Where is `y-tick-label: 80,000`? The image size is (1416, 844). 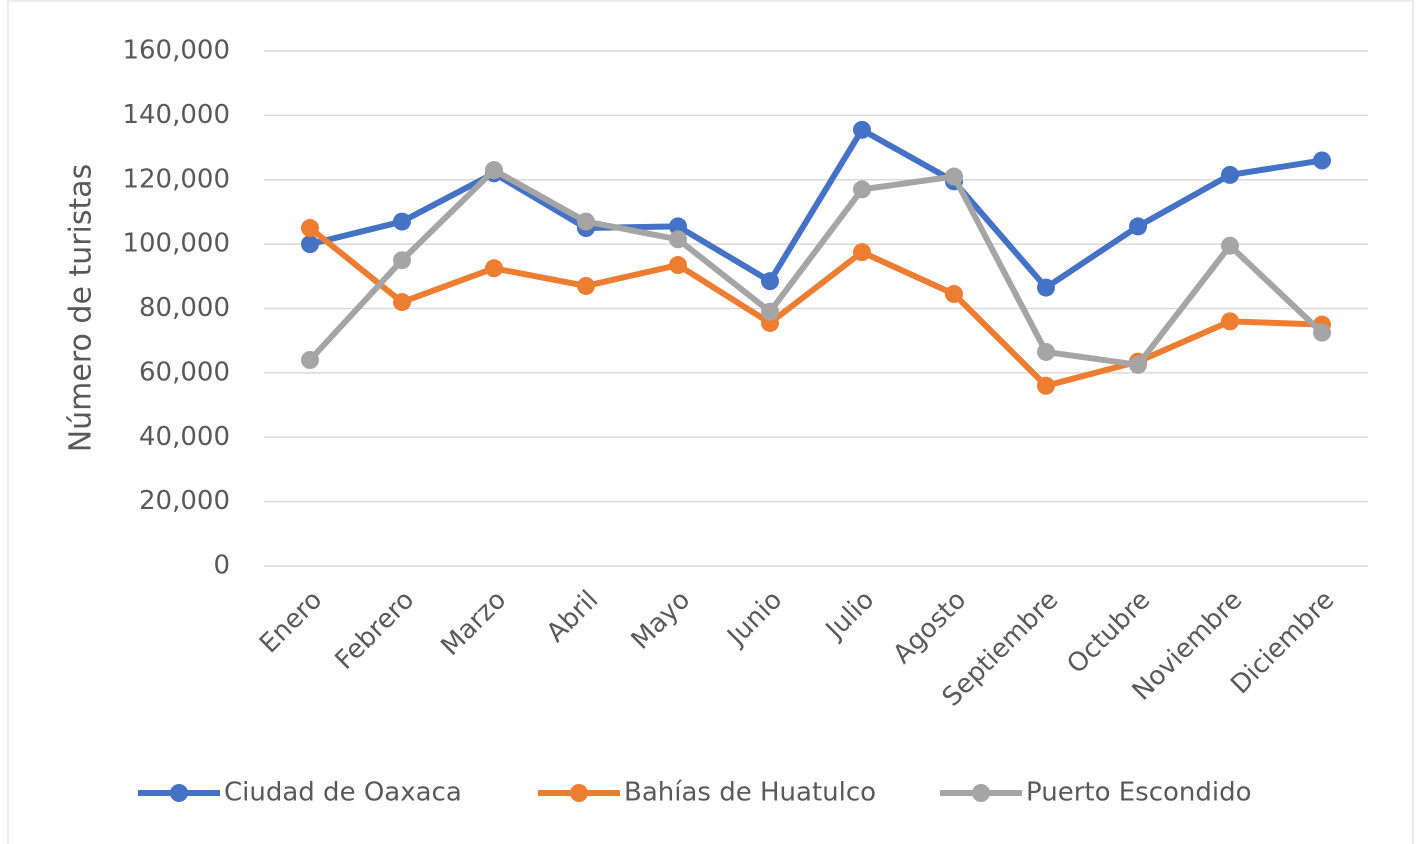 y-tick-label: 80,000 is located at coordinates (184, 308).